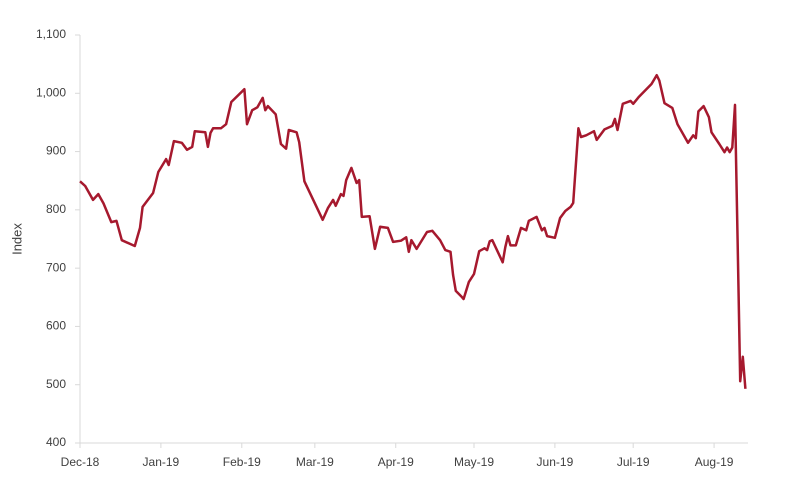 Image resolution: width=806 pixels, height=485 pixels. What do you see at coordinates (51, 34) in the screenshot?
I see `y-tick-label: 1,100` at bounding box center [51, 34].